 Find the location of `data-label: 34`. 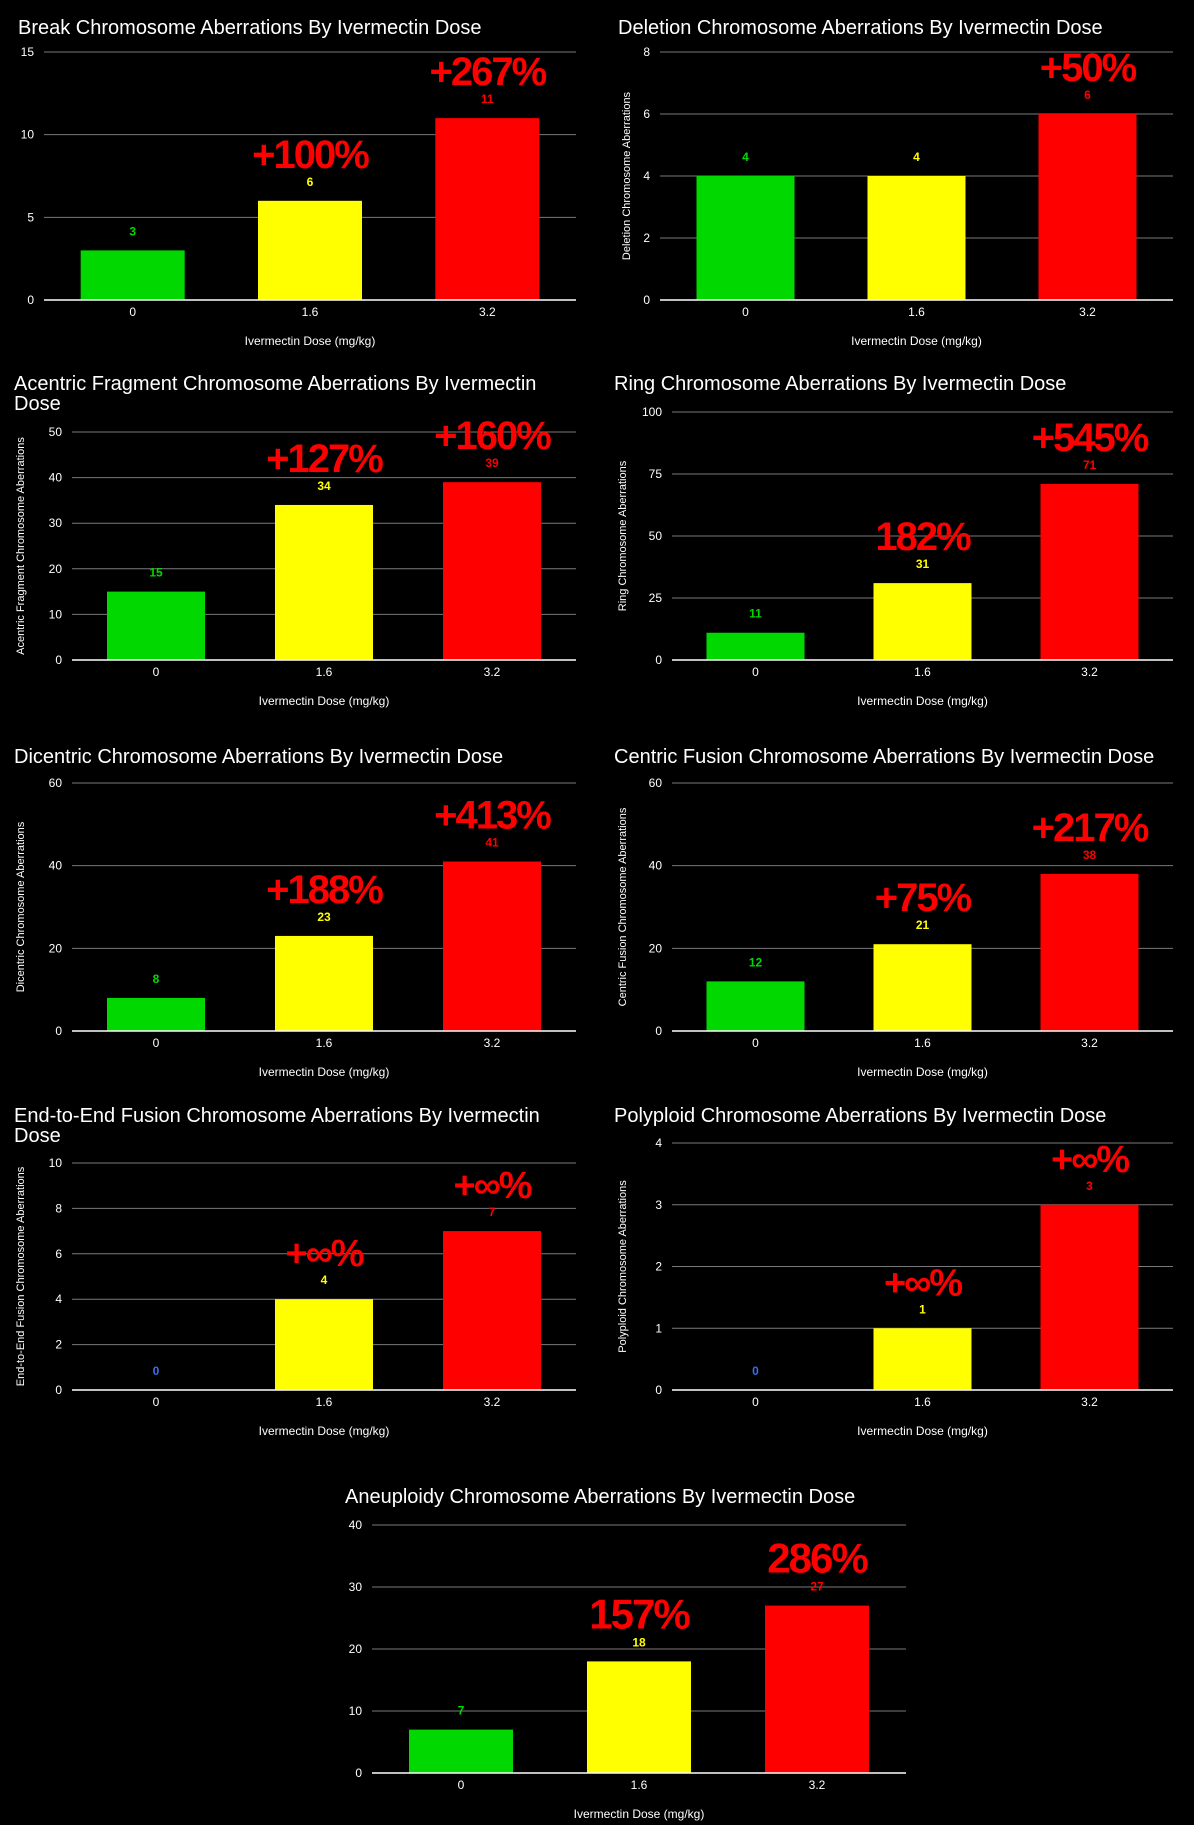

data-label: 34 is located at coordinates (324, 486).